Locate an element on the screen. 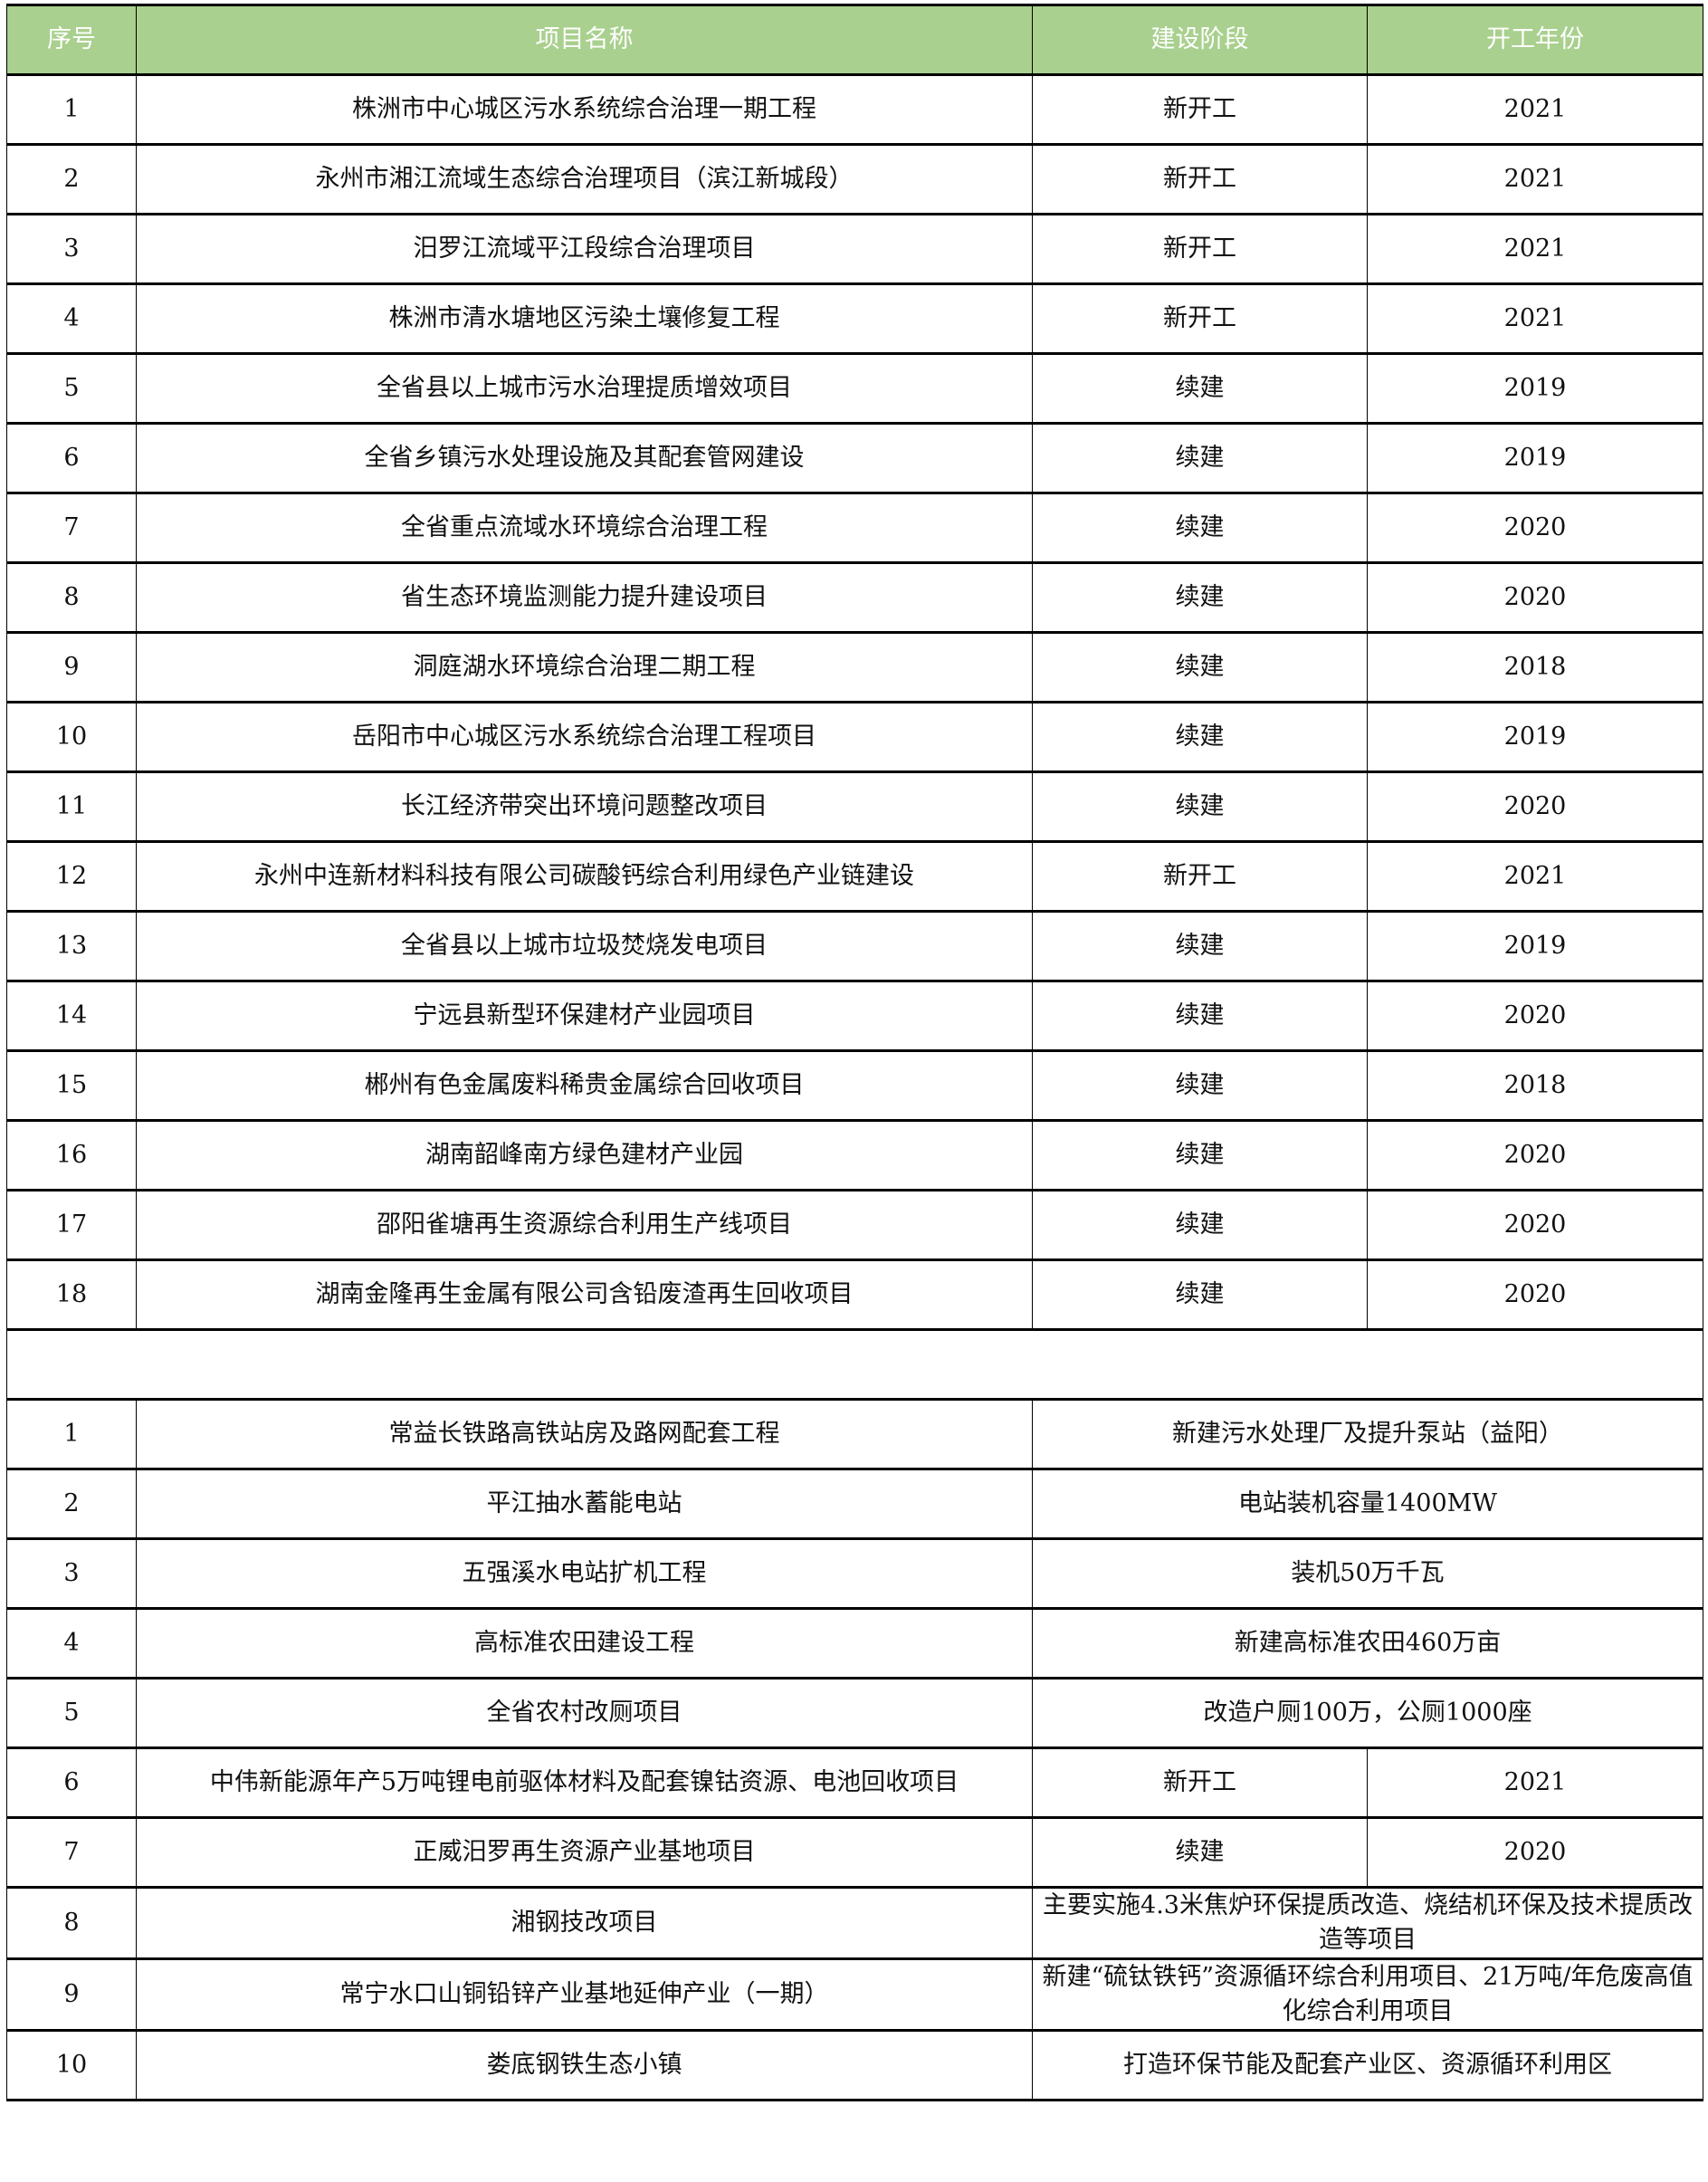 Image resolution: width=1708 pixels, height=2182 pixels. table-row: 2 永州市湘江流域生态综合治理项目（滨江新城段） 新开工 2021 is located at coordinates (855, 179).